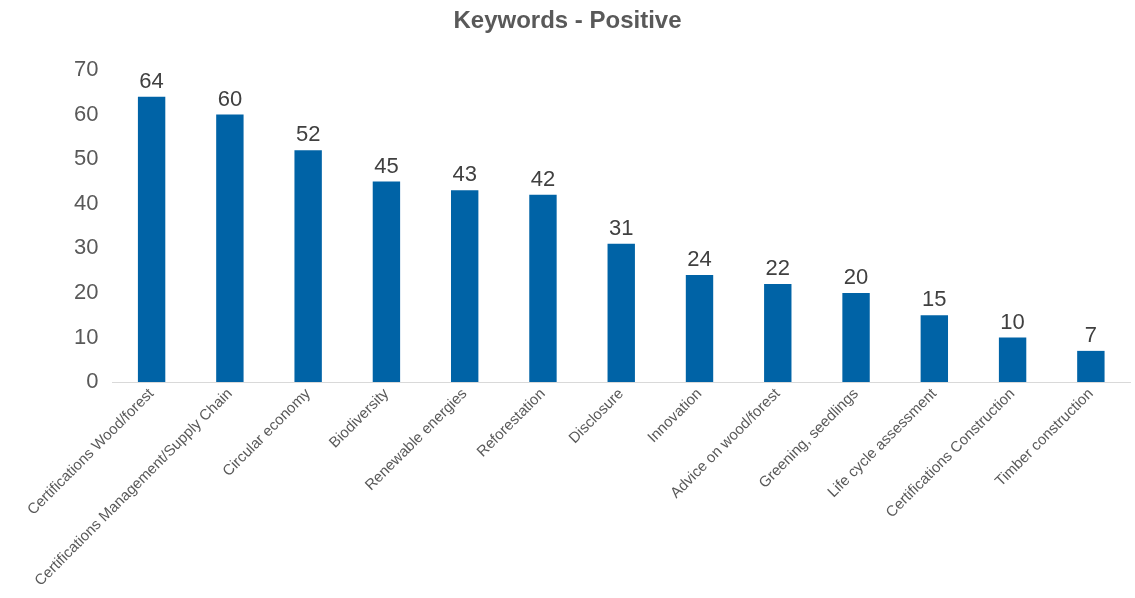  What do you see at coordinates (1012, 321) in the screenshot?
I see `data-label: 10` at bounding box center [1012, 321].